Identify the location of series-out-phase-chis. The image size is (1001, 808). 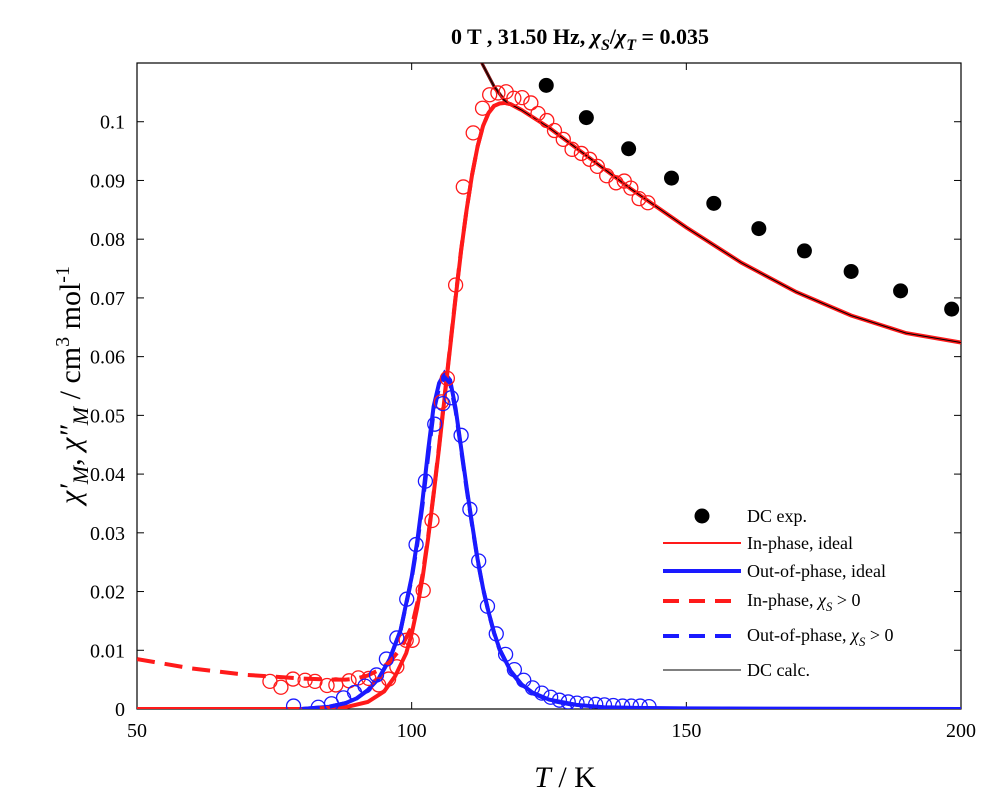
(439, 541).